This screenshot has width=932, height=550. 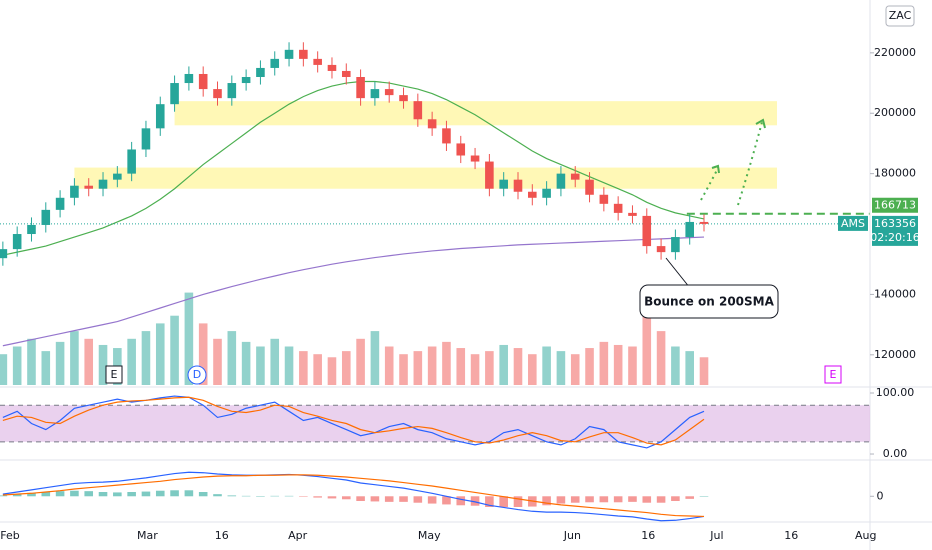 I want to click on y-tick-label: 180000, so click(x=895, y=173).